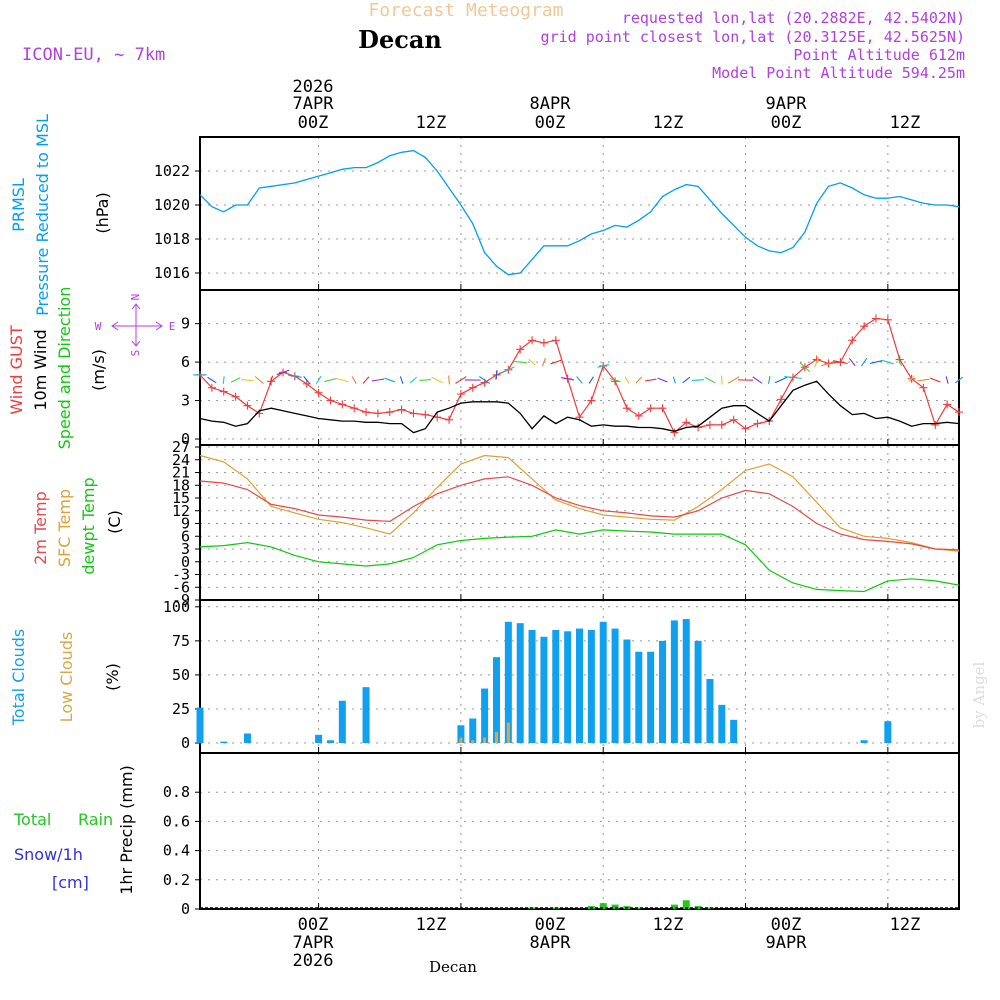  Describe the element at coordinates (95, 819) in the screenshot. I see `rain-label: Rain` at that location.